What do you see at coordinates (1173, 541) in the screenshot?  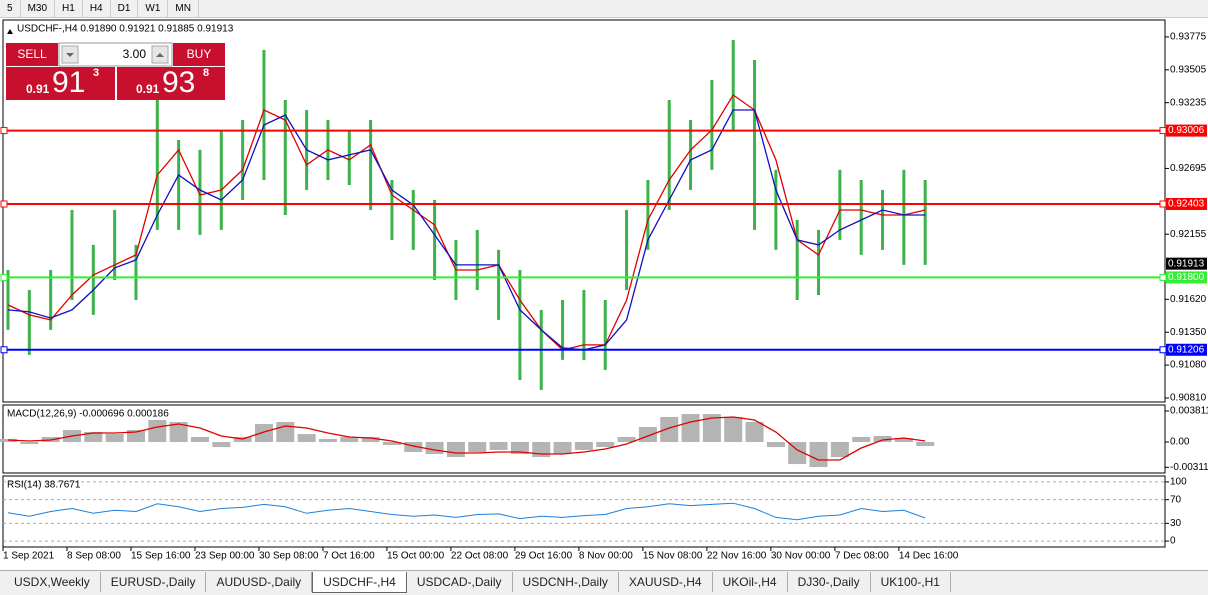 I see `y-tick-label: 0` at bounding box center [1173, 541].